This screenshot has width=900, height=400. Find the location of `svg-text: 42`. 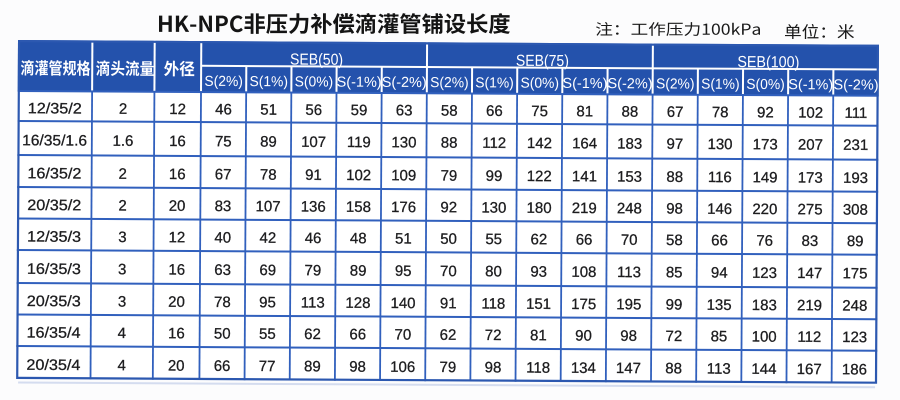

svg-text: 42 is located at coordinates (268, 238).